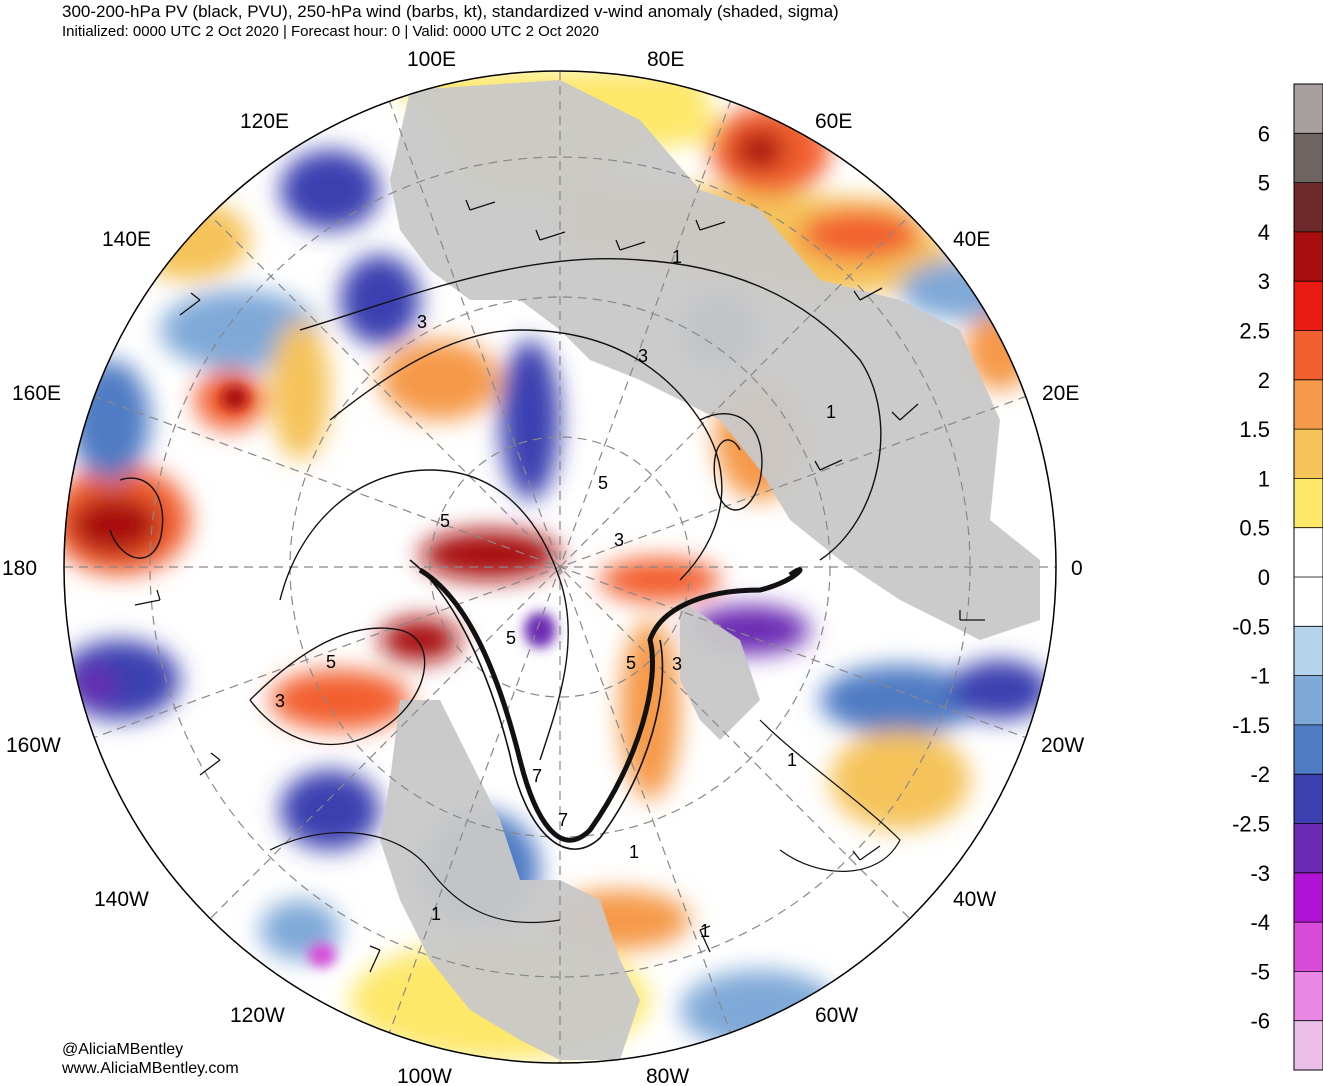 This screenshot has height=1086, width=1323. I want to click on colorbar-level-label: -2, so click(1260, 774).